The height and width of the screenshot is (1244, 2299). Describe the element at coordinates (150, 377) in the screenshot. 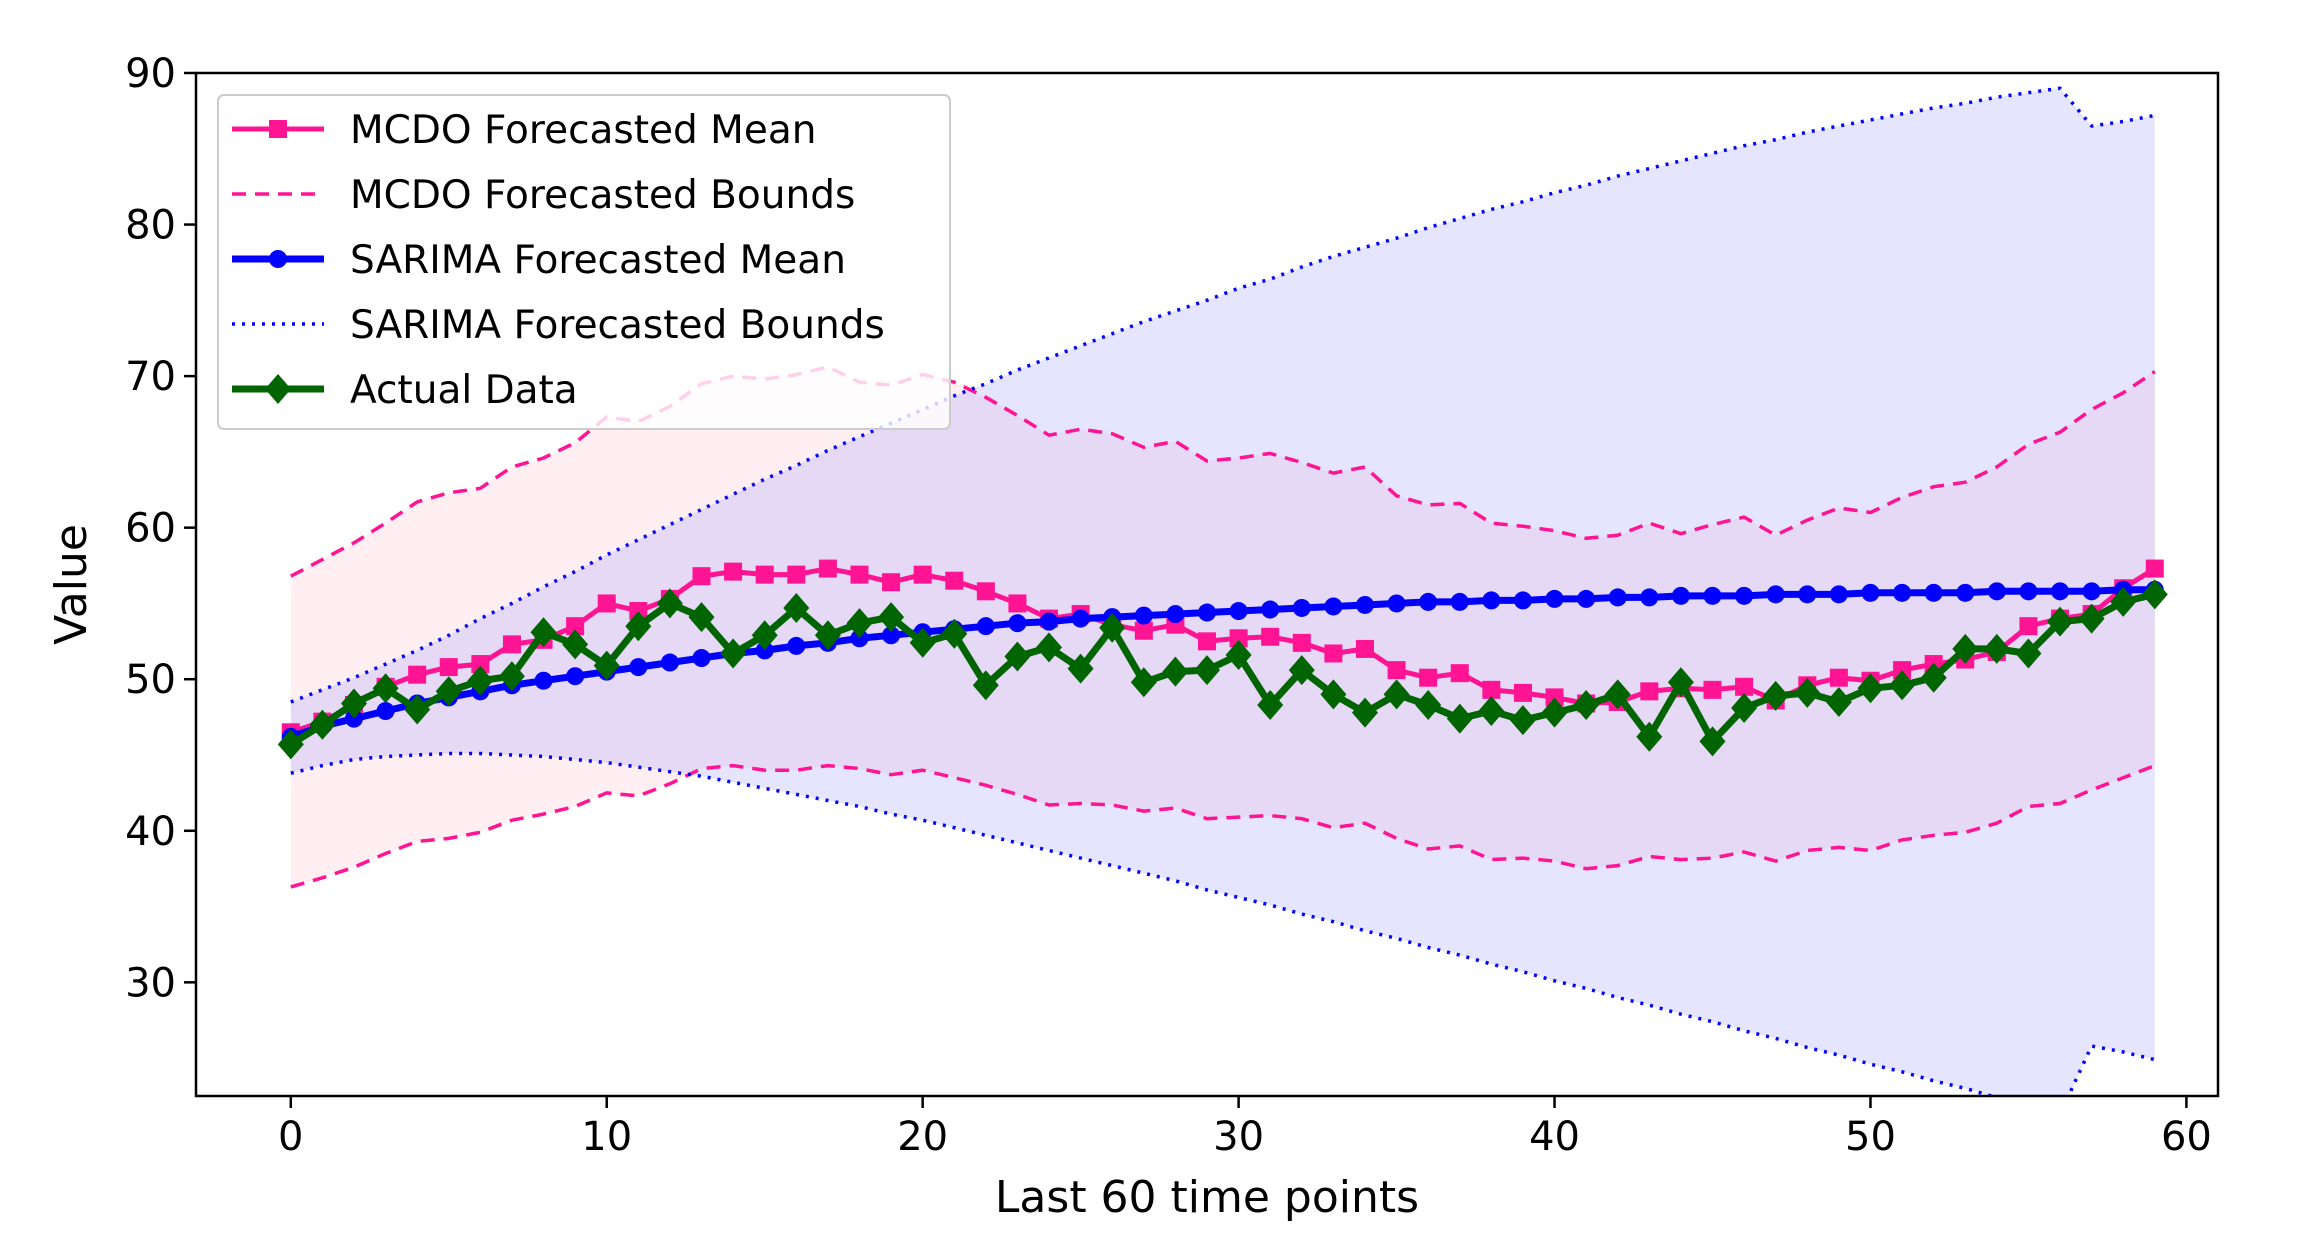

I see `y-tick-label: 70` at that location.